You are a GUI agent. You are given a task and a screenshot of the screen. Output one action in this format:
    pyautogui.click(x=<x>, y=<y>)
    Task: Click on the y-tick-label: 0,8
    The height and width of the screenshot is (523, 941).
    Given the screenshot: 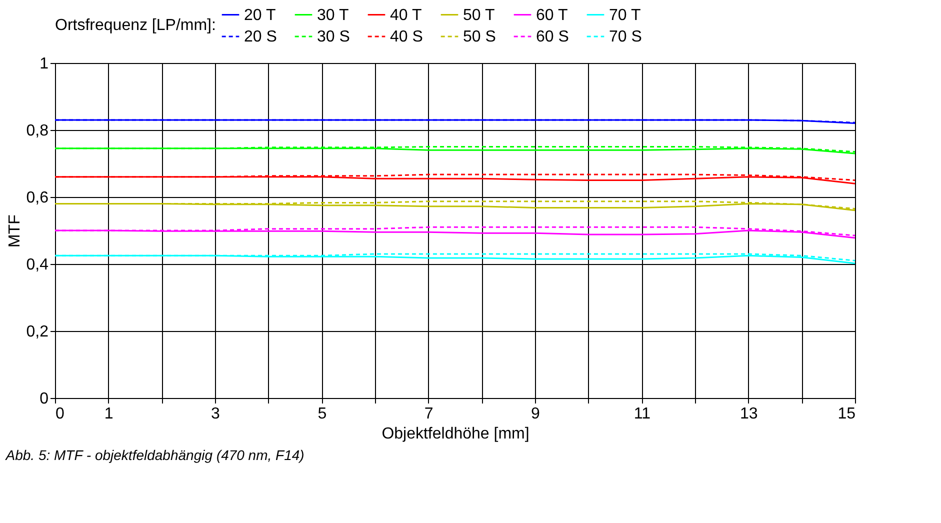 What is the action you would take?
    pyautogui.click(x=37, y=131)
    